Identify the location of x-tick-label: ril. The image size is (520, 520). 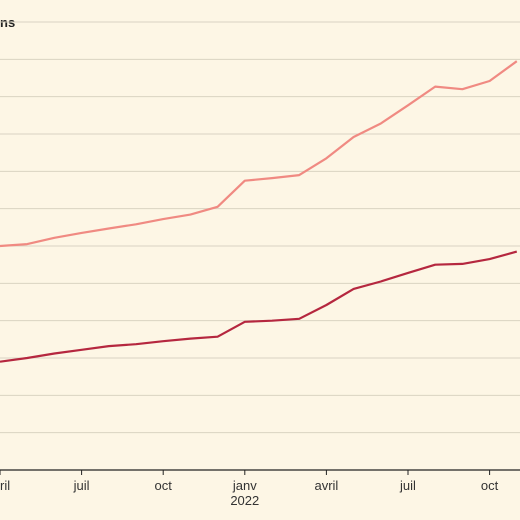
(5, 485).